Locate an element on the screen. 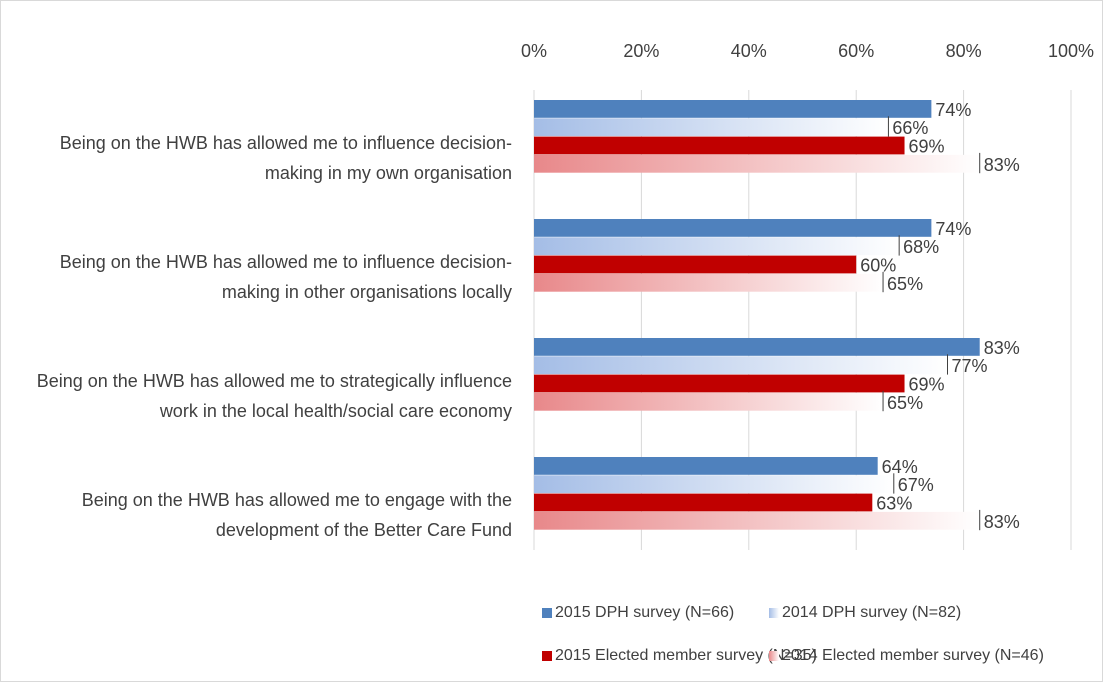 The width and height of the screenshot is (1104, 683). x-tick-label: 80% is located at coordinates (964, 51).